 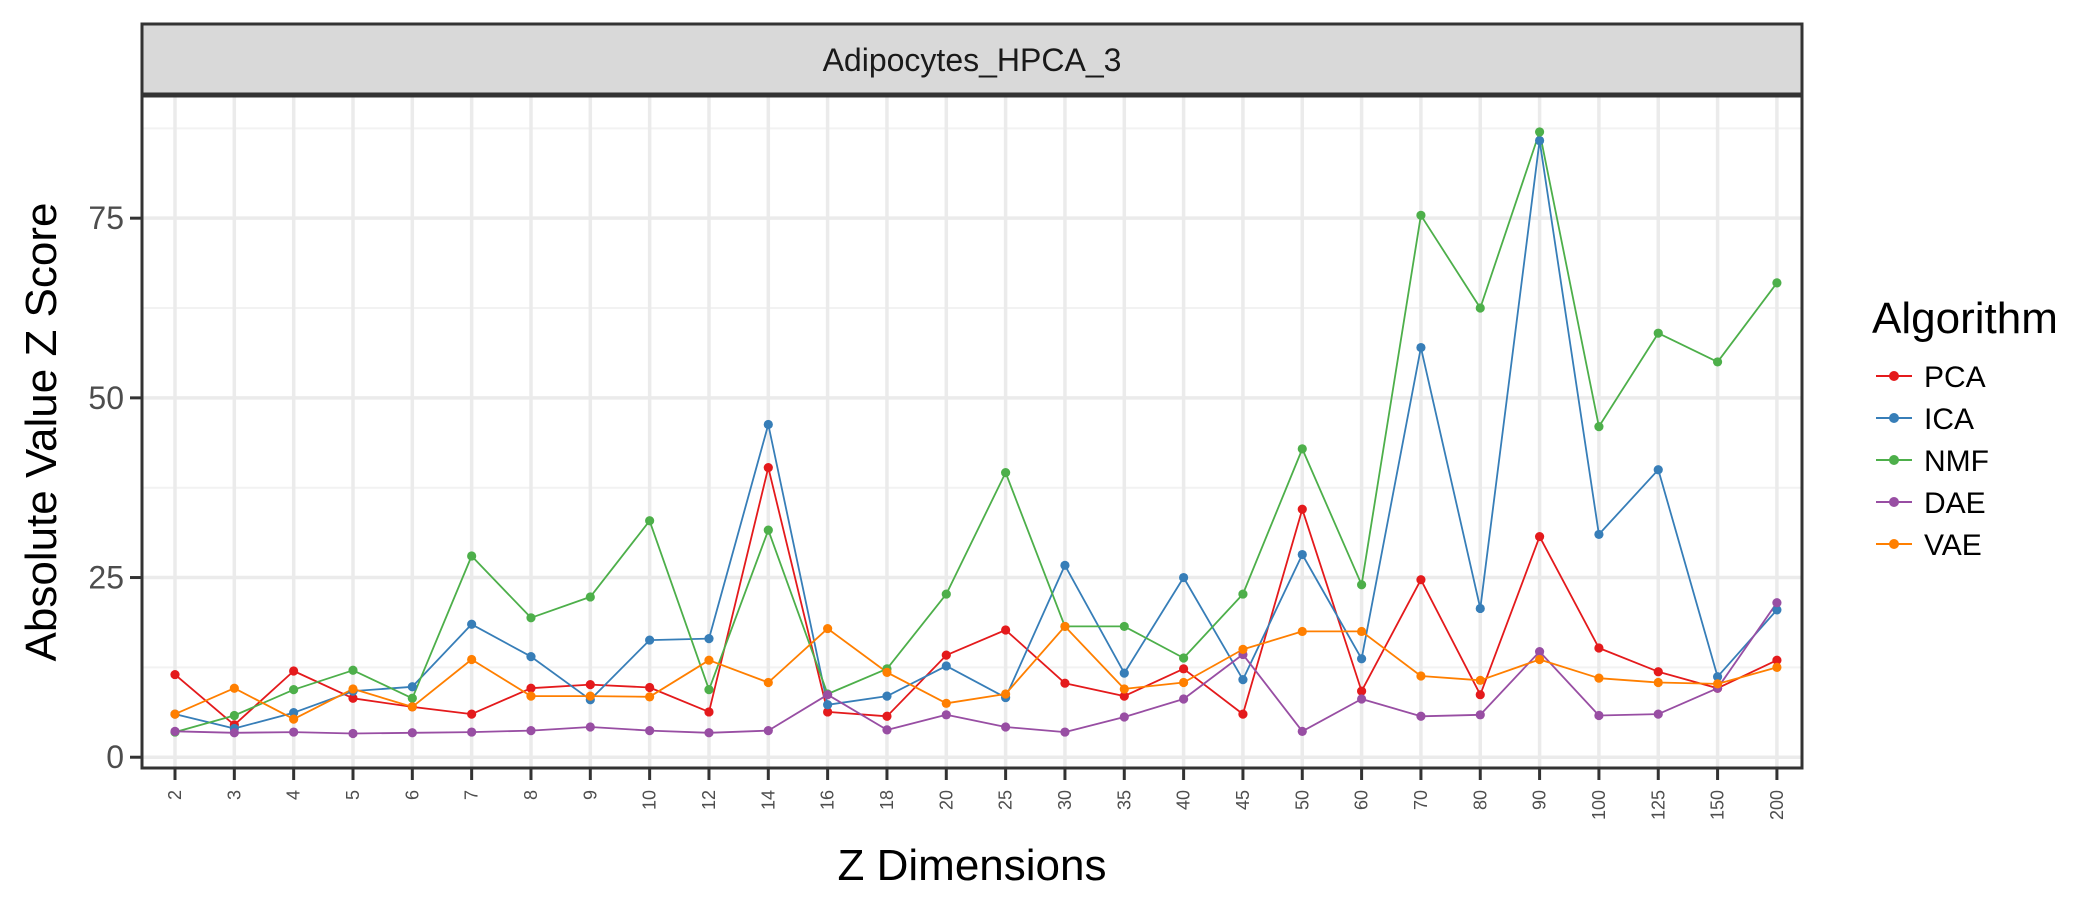 I want to click on series-line-vae, so click(x=976, y=672).